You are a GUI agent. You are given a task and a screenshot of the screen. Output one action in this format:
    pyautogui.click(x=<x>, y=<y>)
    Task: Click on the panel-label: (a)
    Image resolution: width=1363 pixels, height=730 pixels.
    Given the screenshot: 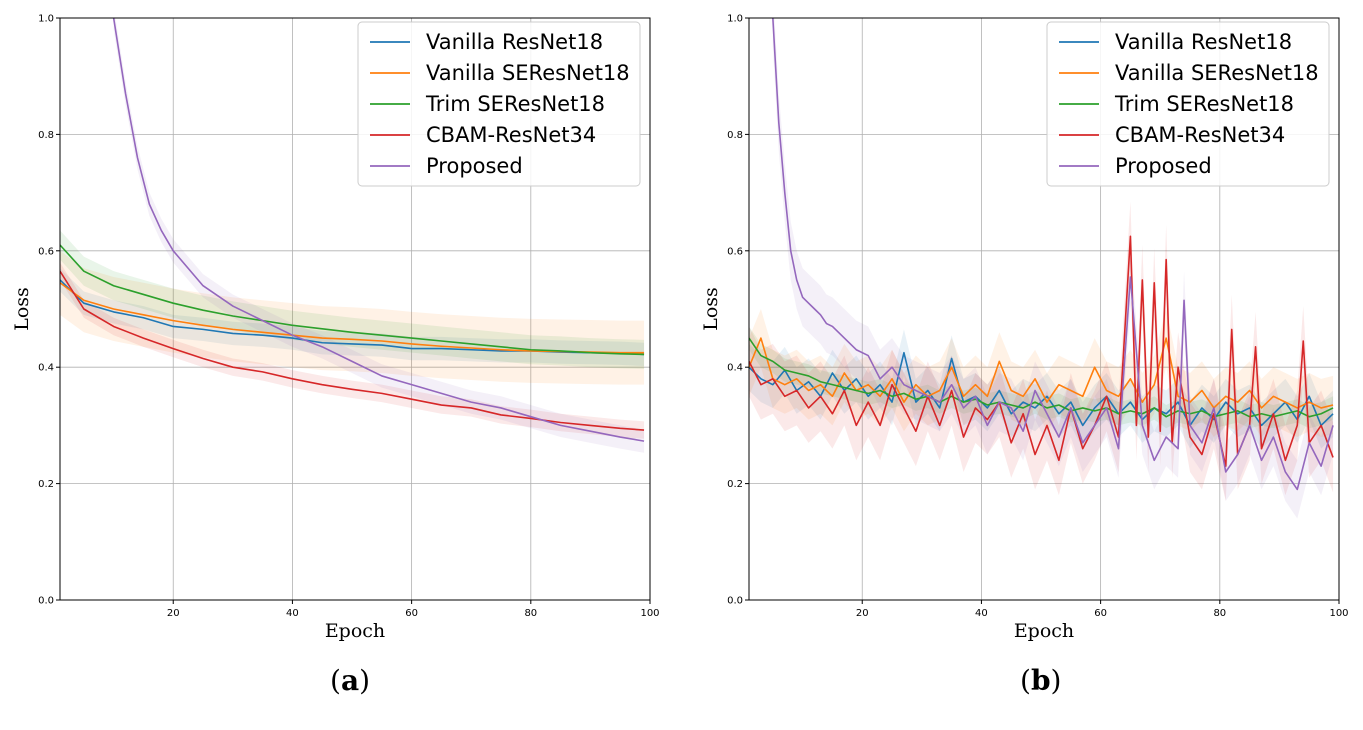 What is the action you would take?
    pyautogui.click(x=350, y=680)
    